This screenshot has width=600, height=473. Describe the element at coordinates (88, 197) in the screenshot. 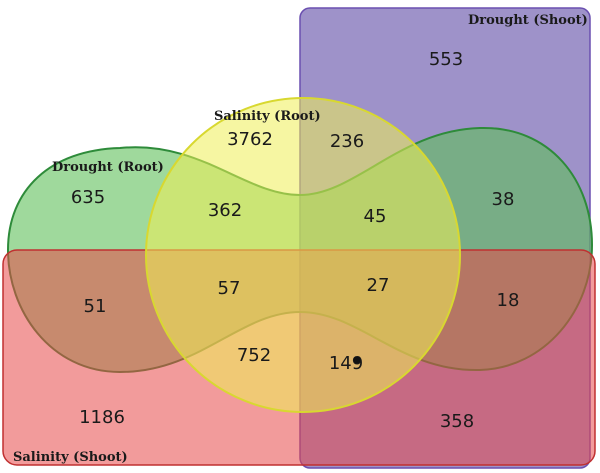

I see `count-dr-only: 635` at that location.